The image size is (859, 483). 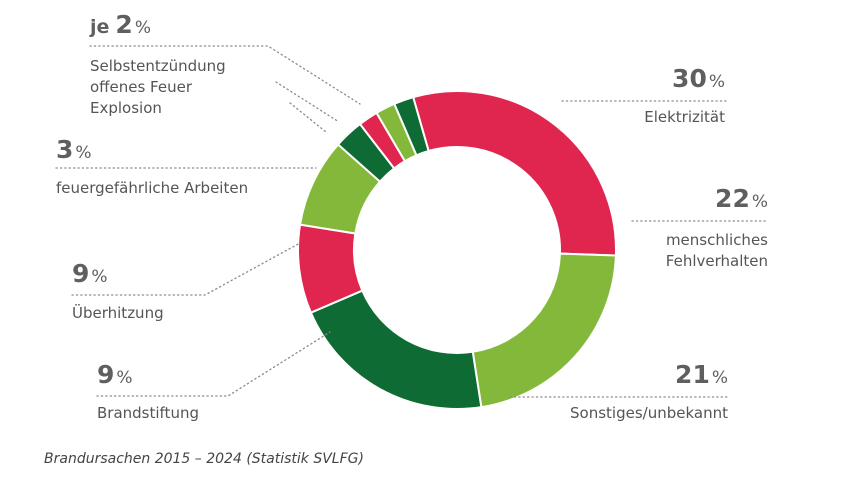 What do you see at coordinates (684, 117) in the screenshot?
I see `label-elektrizitaet: Elektrizität` at bounding box center [684, 117].